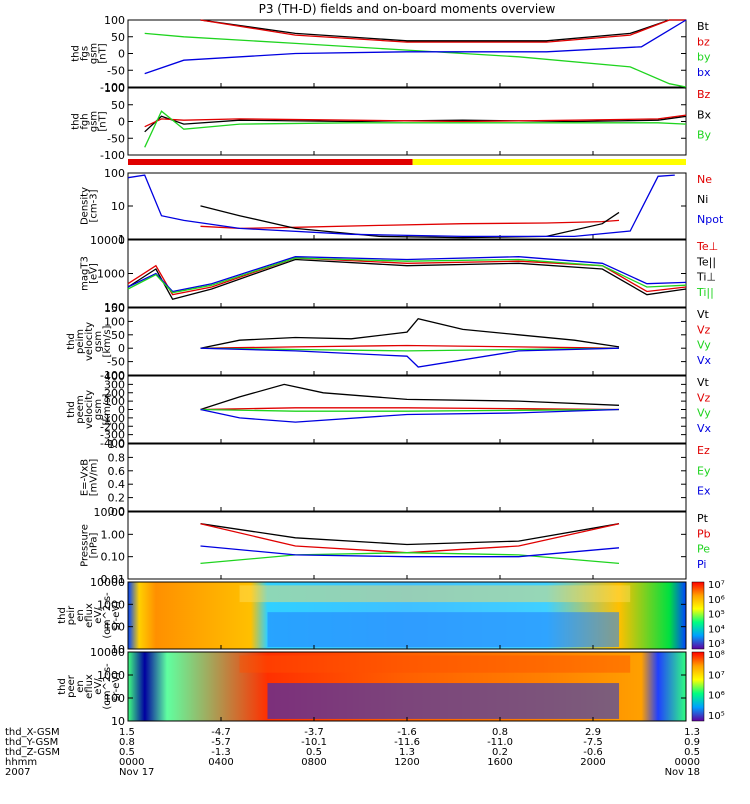  I want to click on panel-temperature: 10000 1000 100 magT3[eV] Te⊥ Te|| Ti⊥ Ti||, so click(399, 274).